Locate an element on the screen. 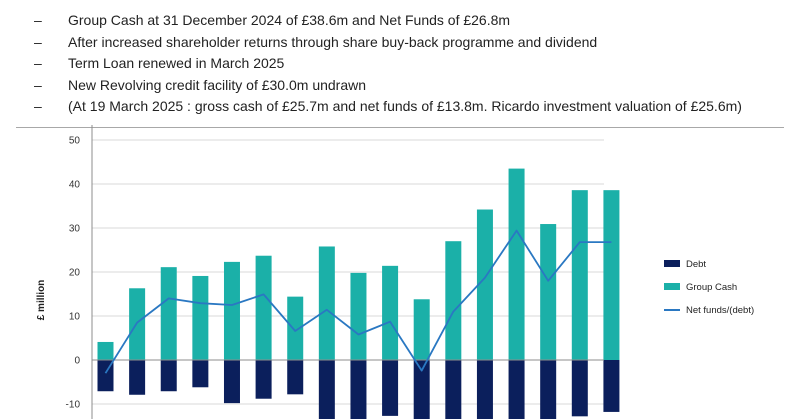  y-axis-title: £ million is located at coordinates (41, 300).